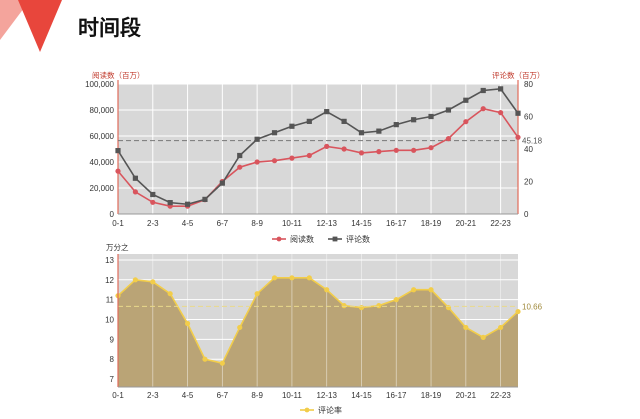  Describe the element at coordinates (528, 182) in the screenshot. I see `y-tick-right: 20` at that location.